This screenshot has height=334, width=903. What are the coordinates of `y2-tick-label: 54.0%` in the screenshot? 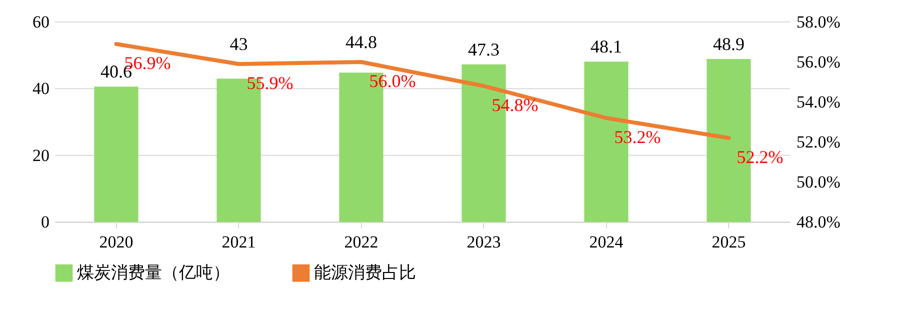 It's located at (818, 102).